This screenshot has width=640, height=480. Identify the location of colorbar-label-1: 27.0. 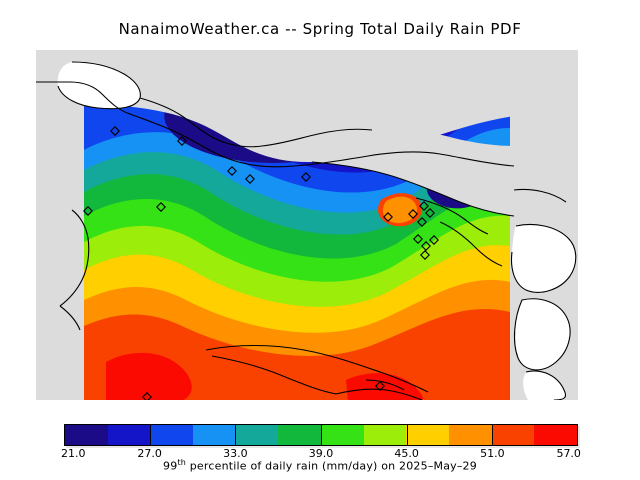
(149, 453).